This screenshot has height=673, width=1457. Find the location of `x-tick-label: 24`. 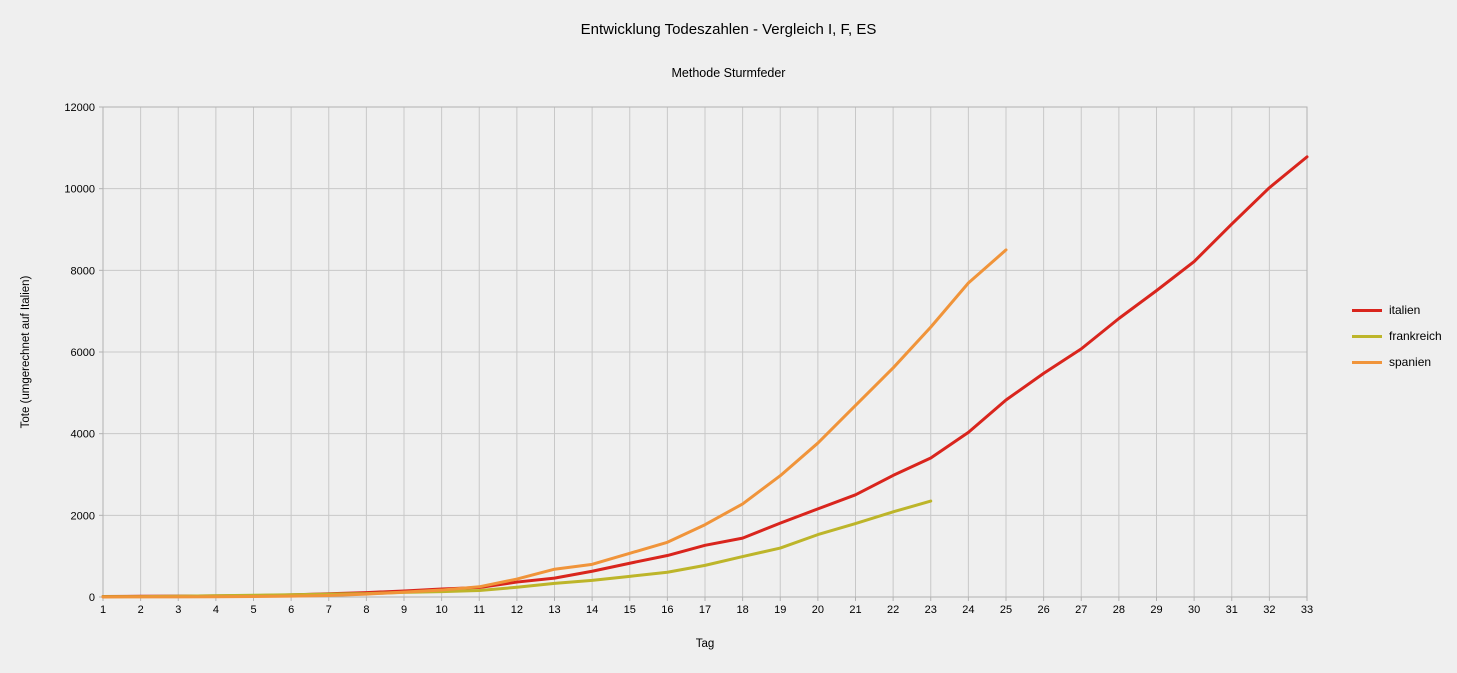

x-tick-label: 24 is located at coordinates (968, 610).